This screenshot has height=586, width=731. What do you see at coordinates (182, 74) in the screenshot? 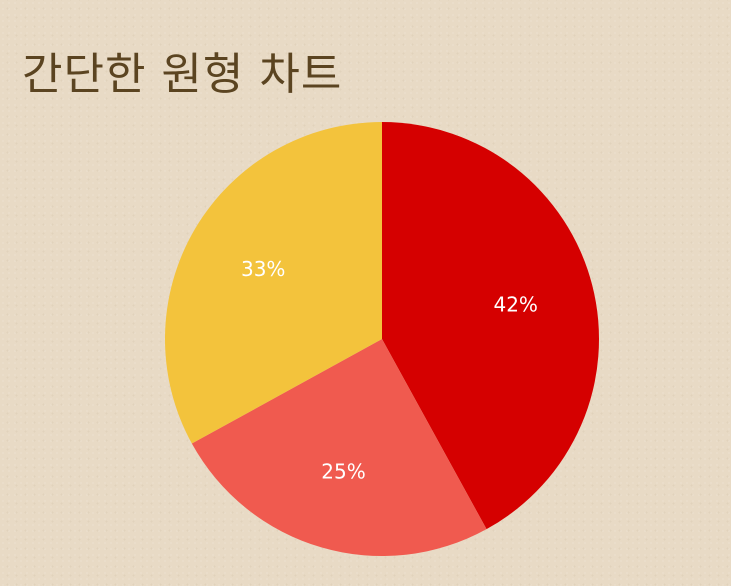
I see `chart-title: 간단한 원형 차트` at bounding box center [182, 74].